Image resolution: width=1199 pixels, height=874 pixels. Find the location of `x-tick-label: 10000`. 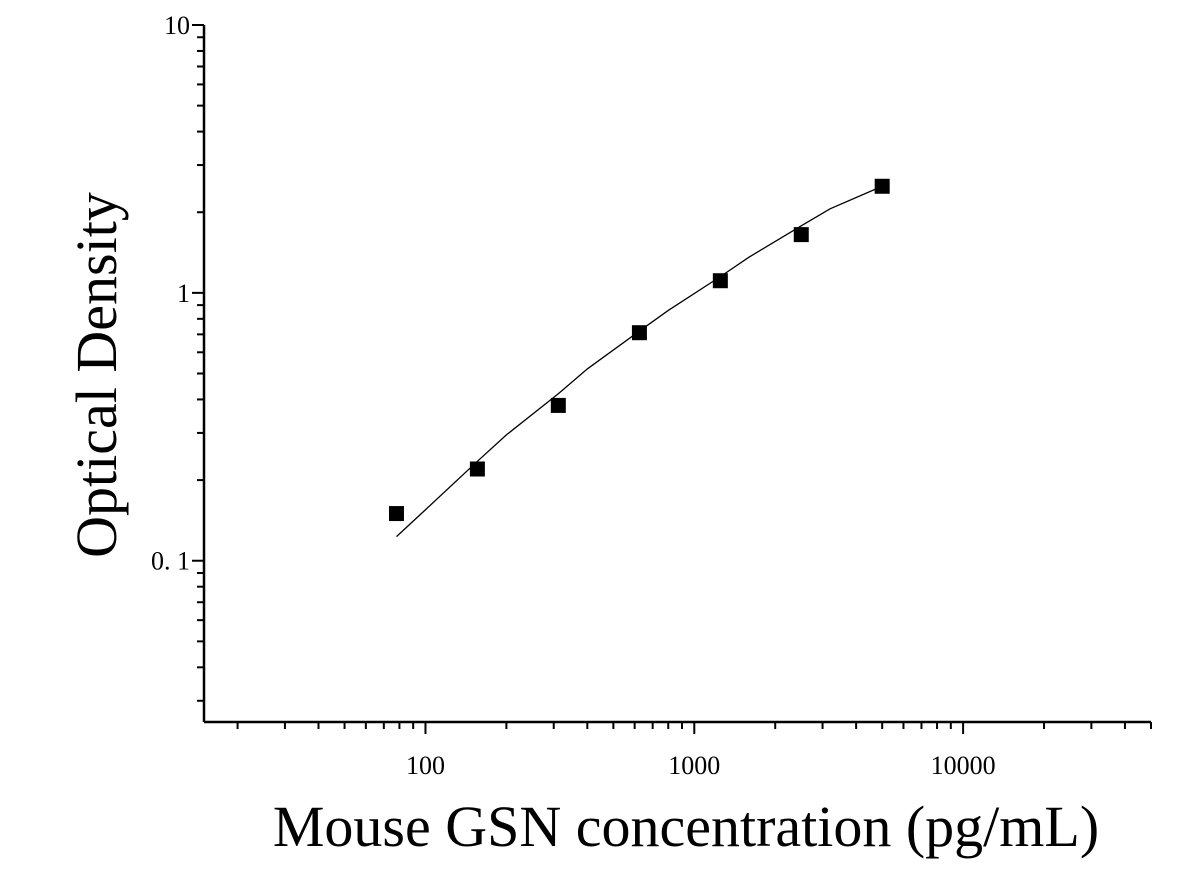

x-tick-label: 10000 is located at coordinates (963, 765).